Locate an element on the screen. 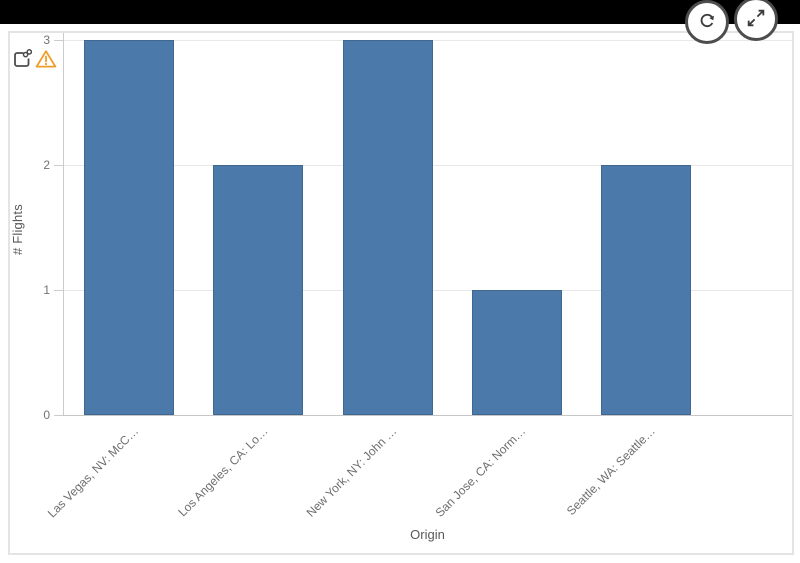  refresh-icon is located at coordinates (707, 22).